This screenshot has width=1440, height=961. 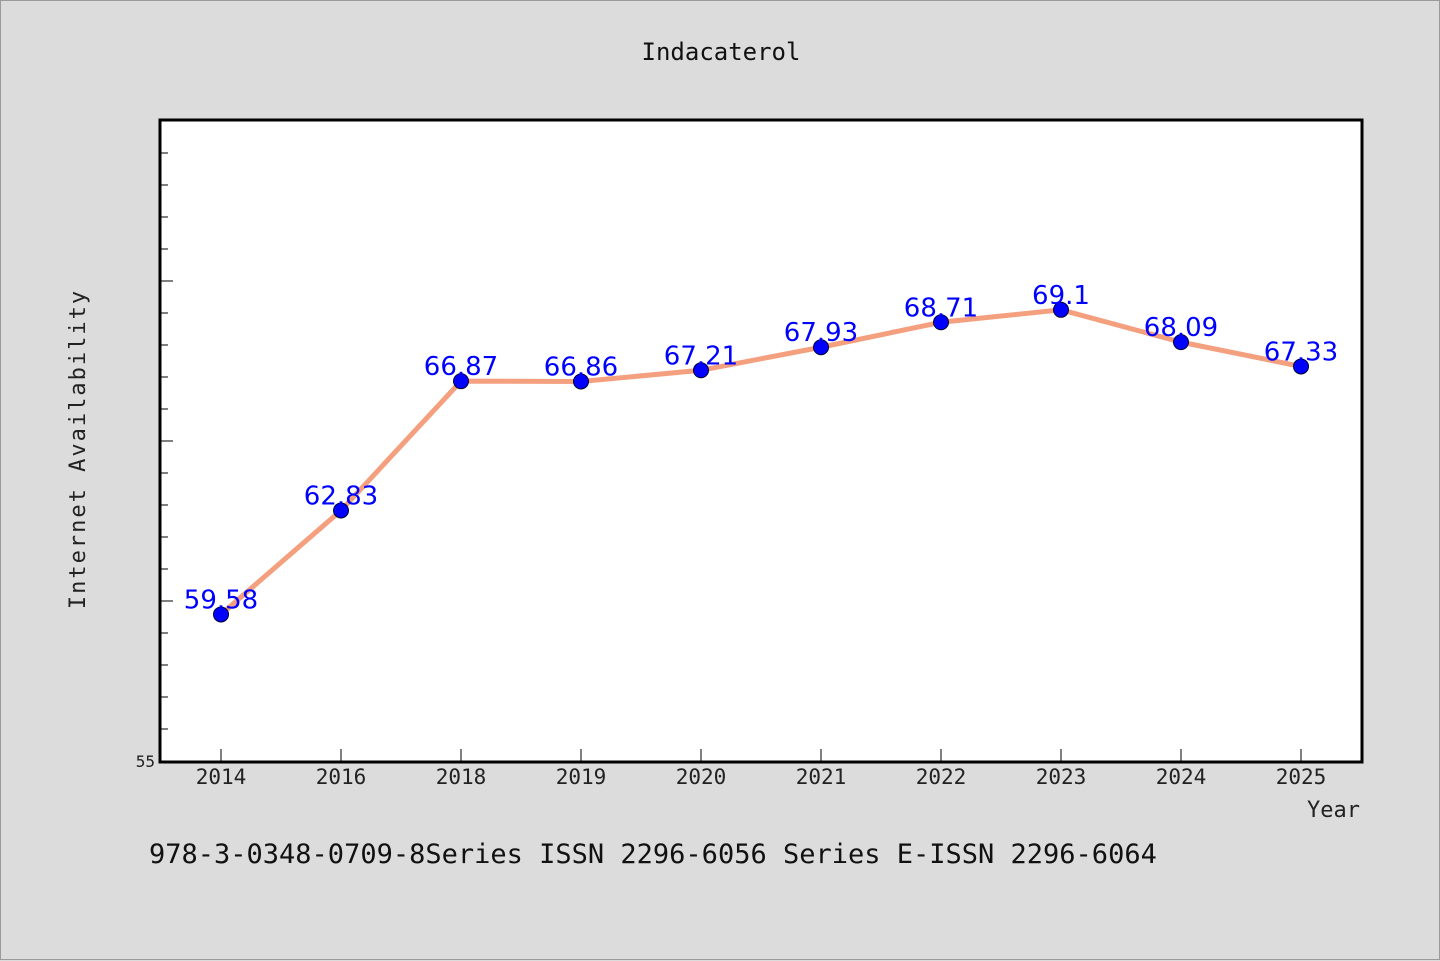 I want to click on x-tick-label: 2022, so click(x=941, y=777).